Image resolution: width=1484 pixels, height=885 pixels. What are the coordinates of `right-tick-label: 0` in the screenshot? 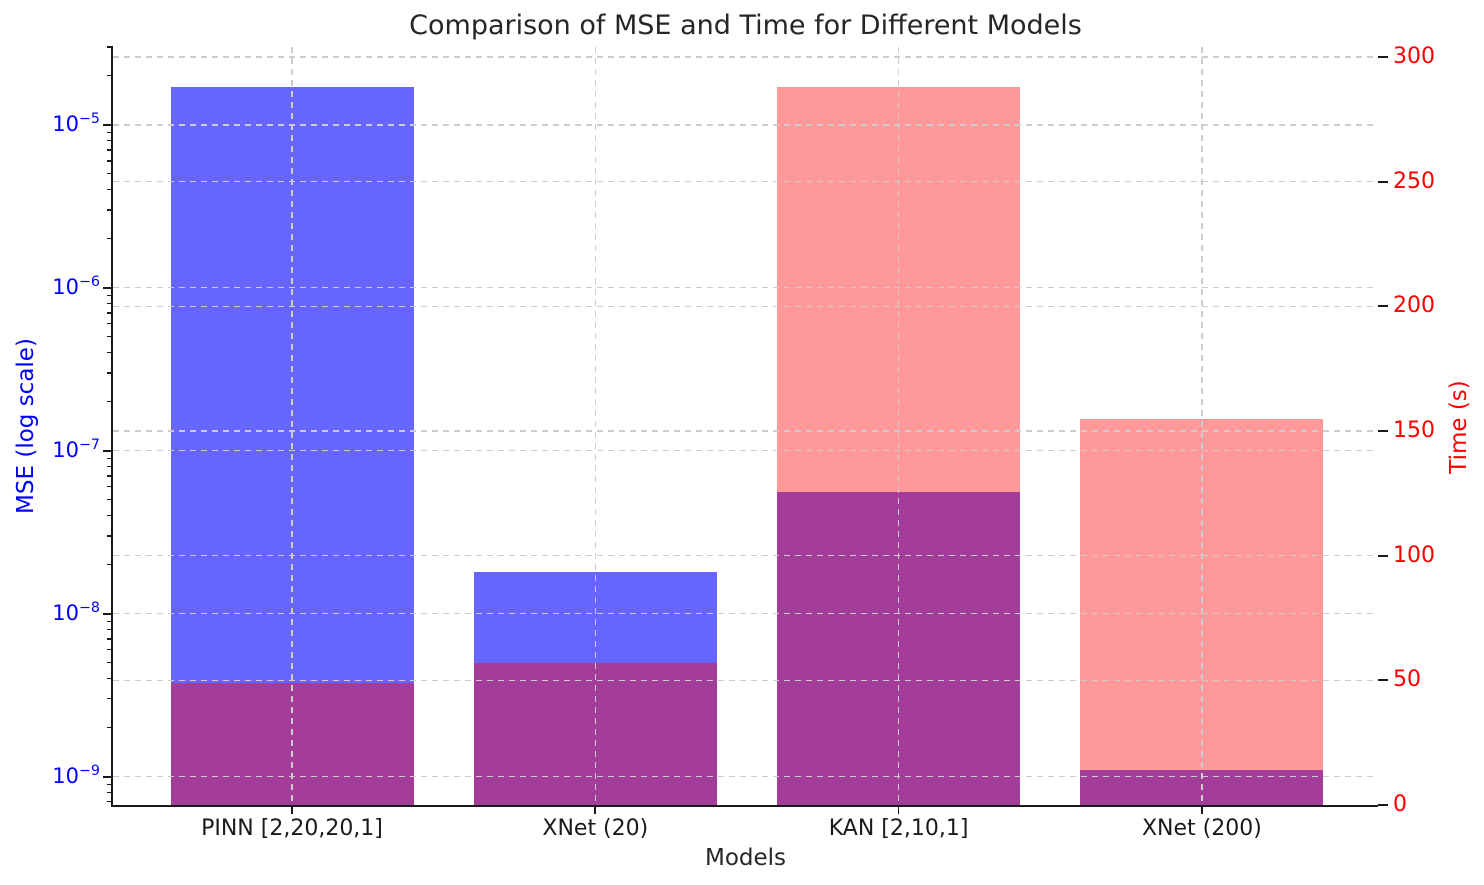 It's located at (1400, 804).